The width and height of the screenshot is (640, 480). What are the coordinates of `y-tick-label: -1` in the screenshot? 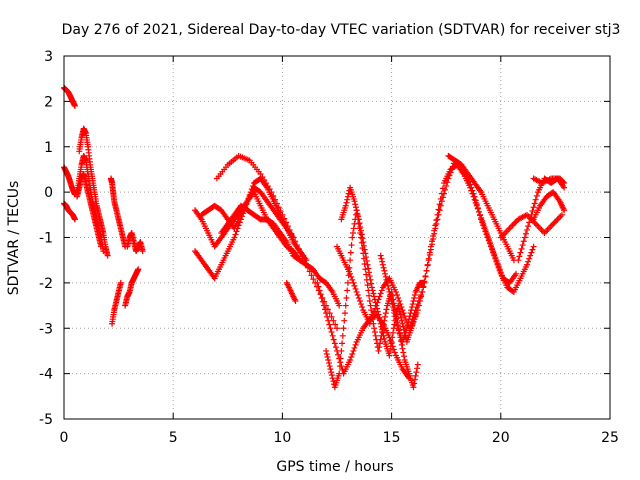 It's located at (46, 239).